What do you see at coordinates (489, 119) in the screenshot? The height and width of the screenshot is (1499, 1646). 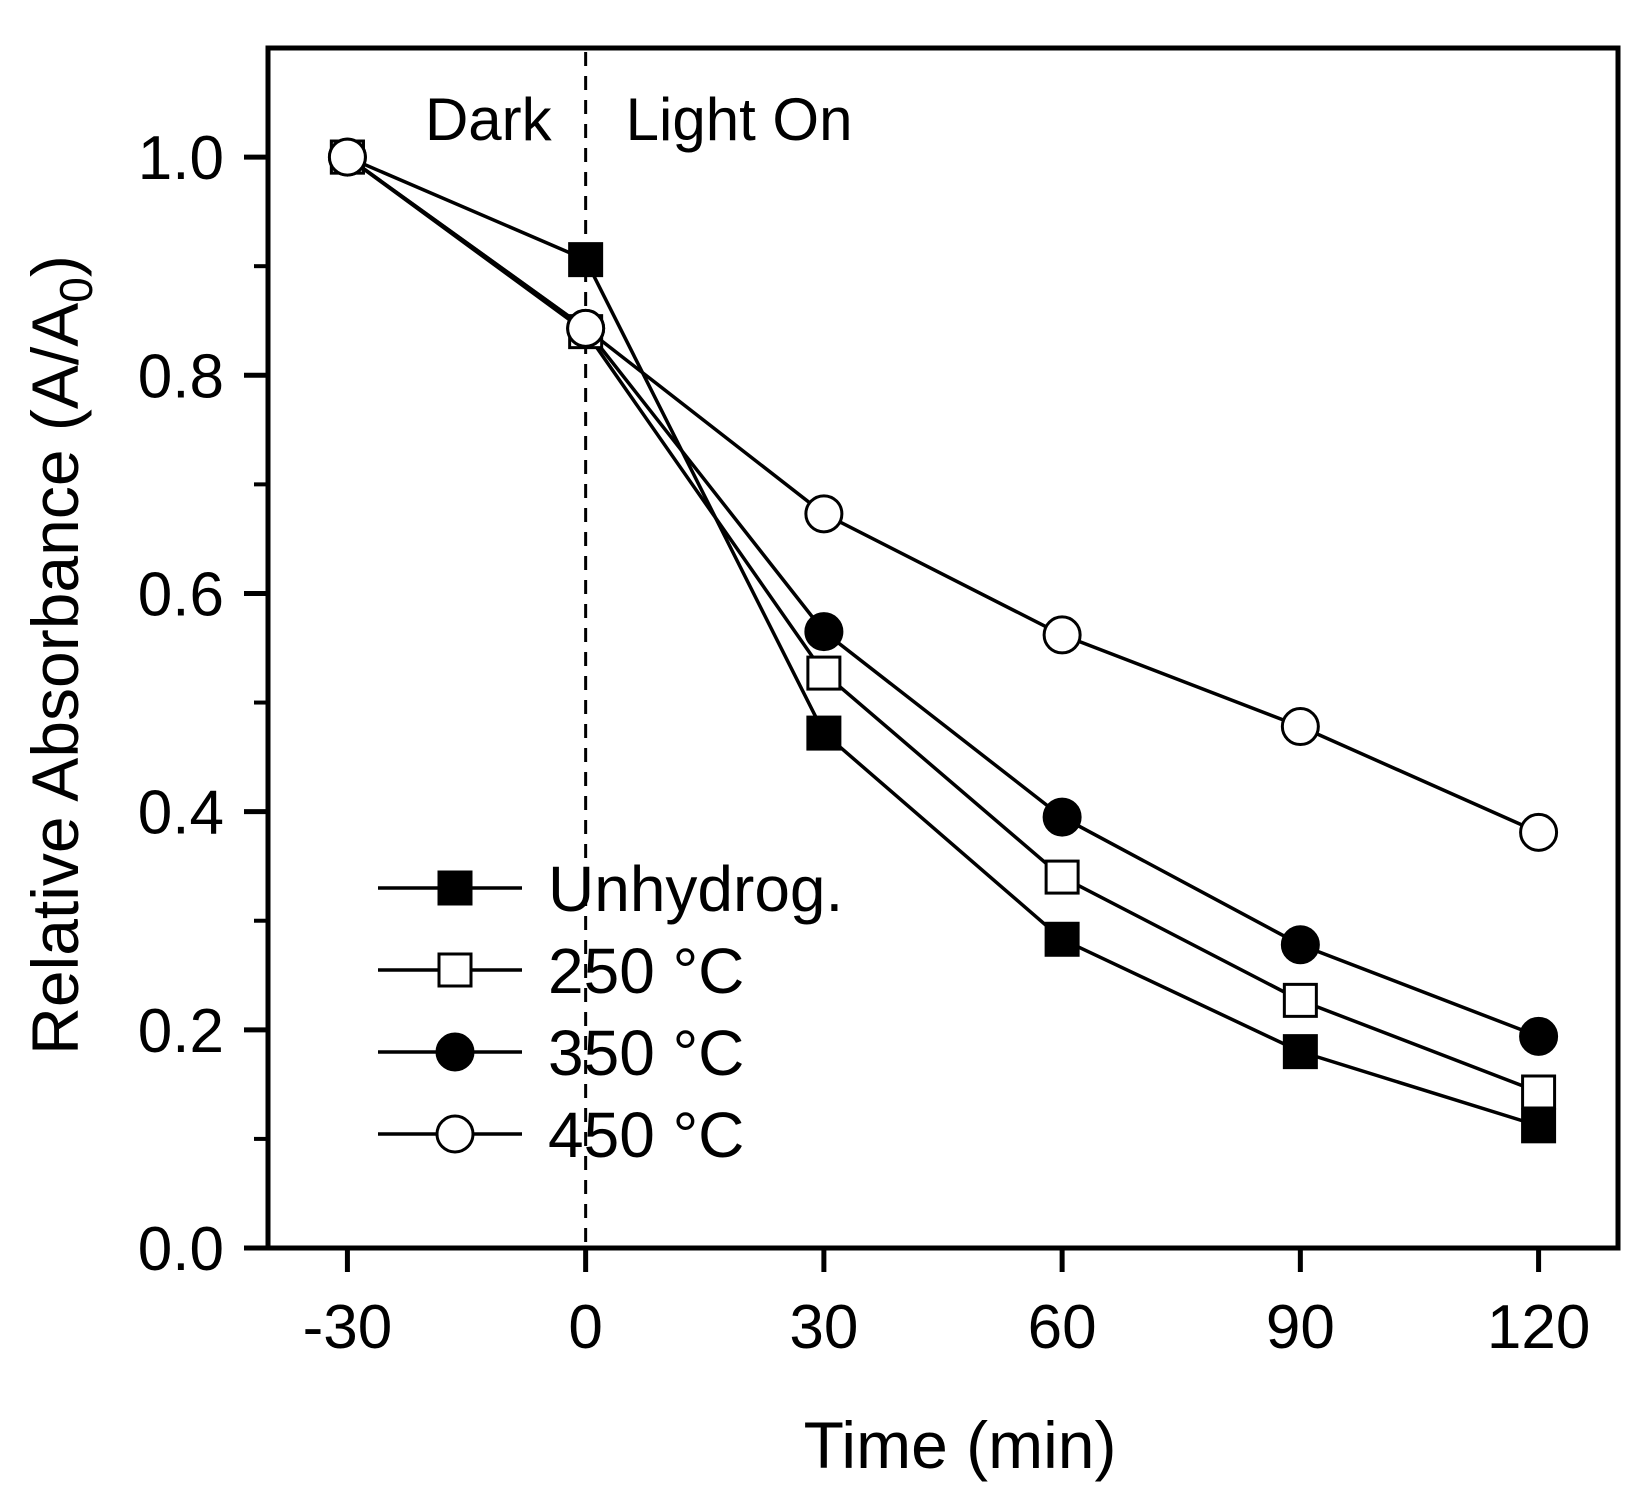 I see `dark-label: Dark` at bounding box center [489, 119].